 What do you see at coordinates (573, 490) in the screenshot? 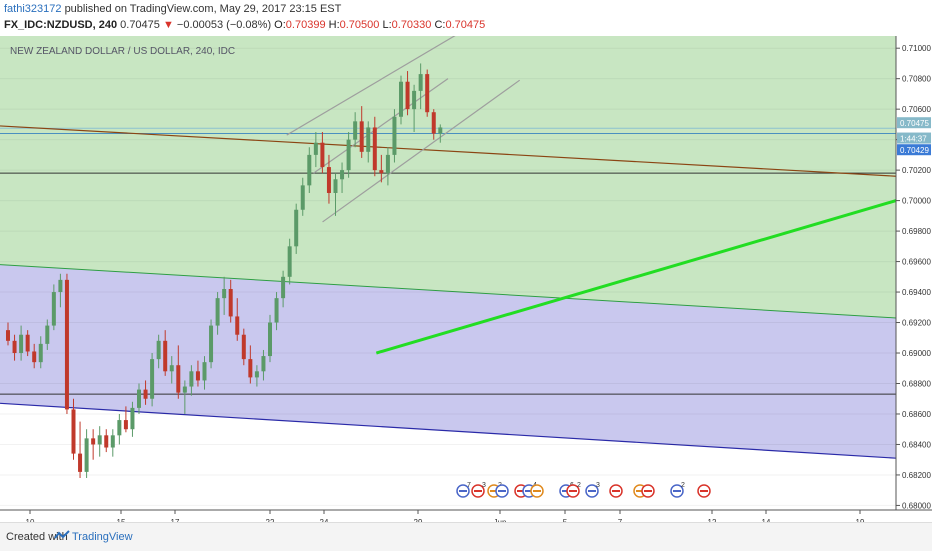
I see `event-marker: 2` at bounding box center [573, 490].